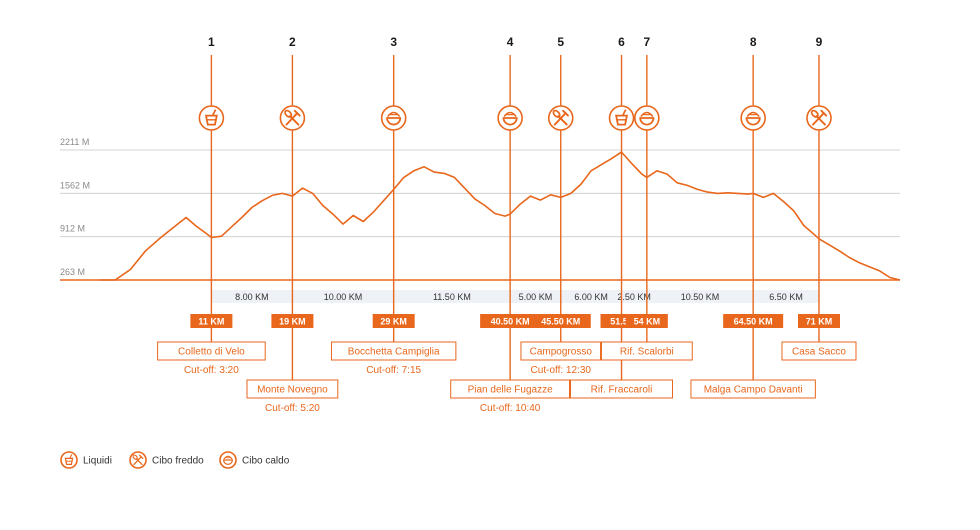 This screenshot has width=980, height=530. What do you see at coordinates (75, 185) in the screenshot?
I see `y-tick-label: 1562 M` at bounding box center [75, 185].